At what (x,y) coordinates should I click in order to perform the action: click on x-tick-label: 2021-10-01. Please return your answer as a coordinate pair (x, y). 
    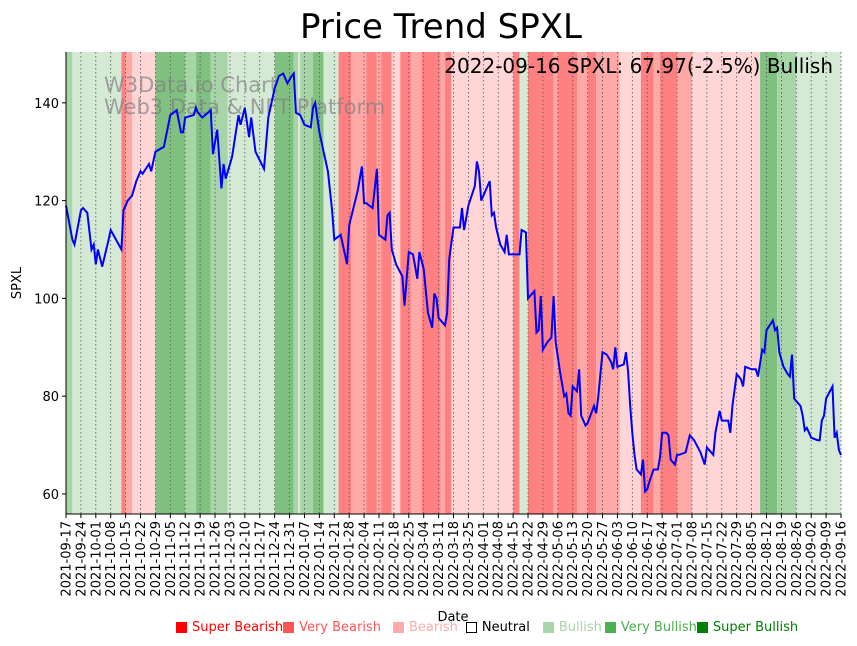
    Looking at the image, I should click on (96, 559).